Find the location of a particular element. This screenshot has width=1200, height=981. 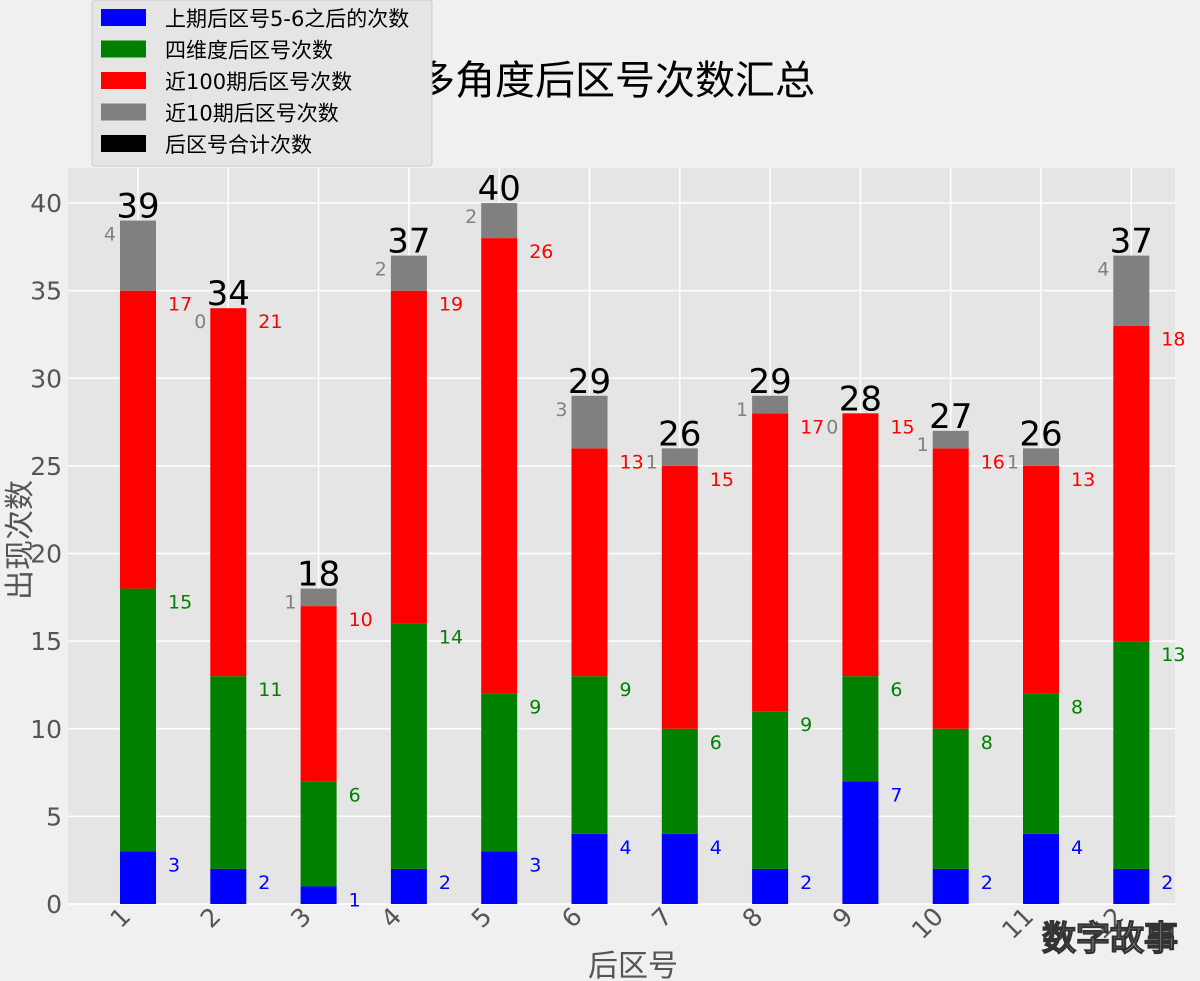

total-value-label: 37 is located at coordinates (1131, 242).